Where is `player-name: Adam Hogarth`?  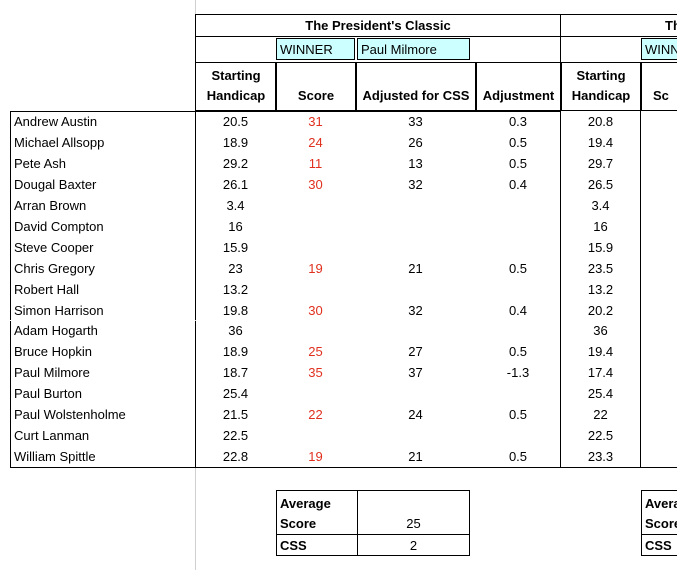 player-name: Adam Hogarth is located at coordinates (103, 331).